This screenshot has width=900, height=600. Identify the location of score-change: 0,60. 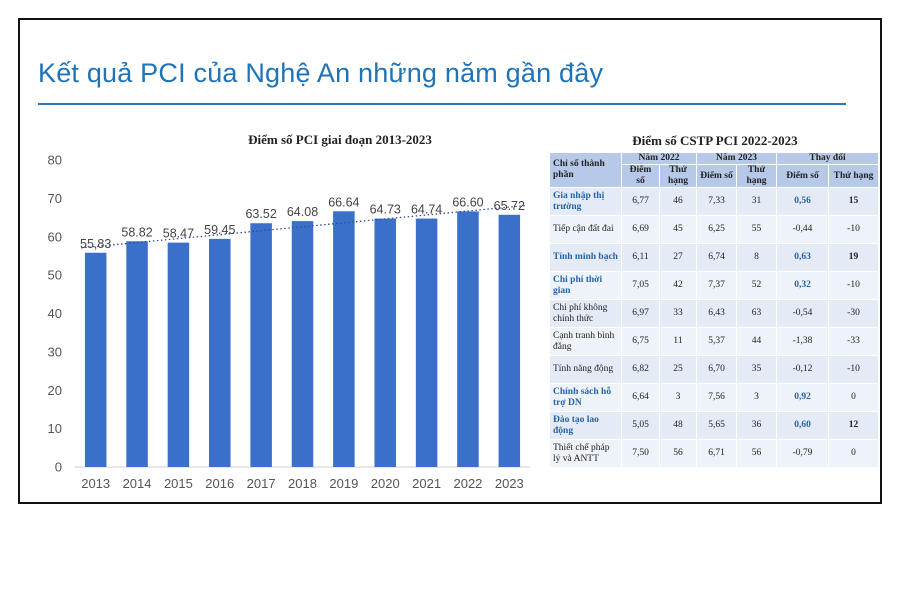
(802, 425).